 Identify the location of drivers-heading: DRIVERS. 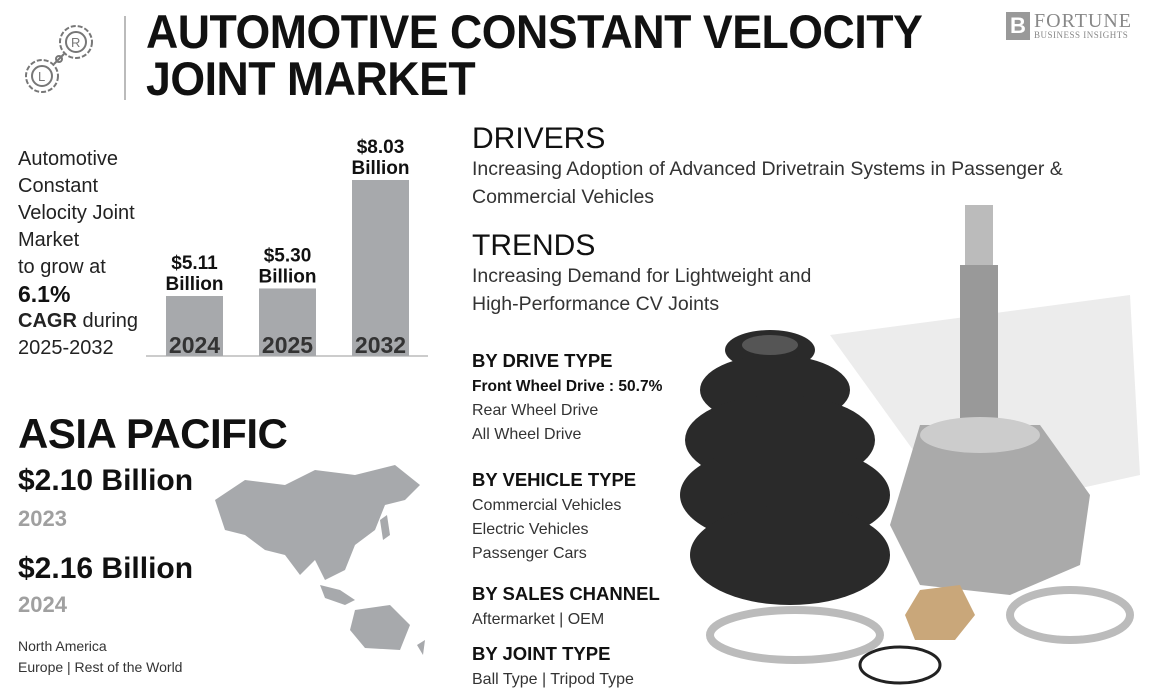
(539, 138).